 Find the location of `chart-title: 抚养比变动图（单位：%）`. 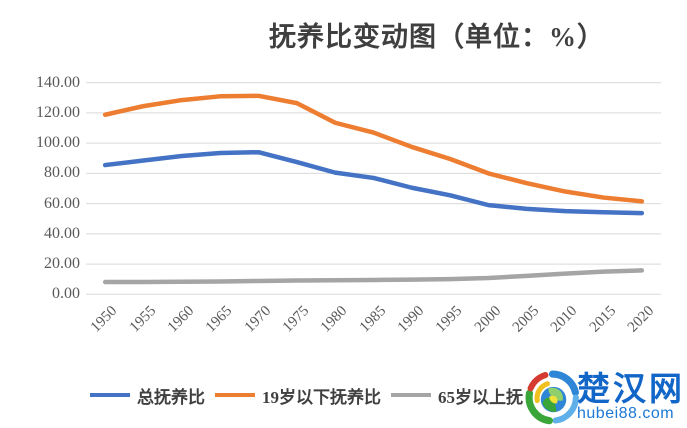

chart-title: 抚养比变动图（单位：%） is located at coordinates (437, 37).